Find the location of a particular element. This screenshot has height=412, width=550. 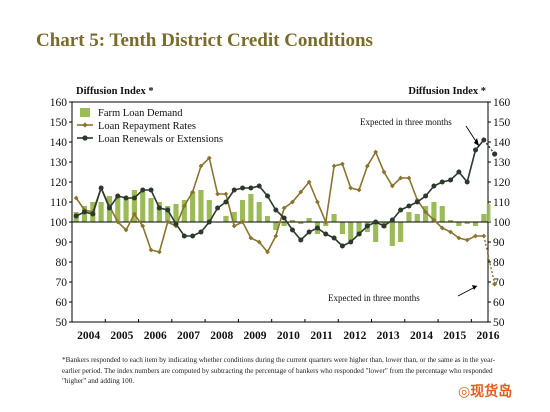

x-tick-label: 2016 is located at coordinates (488, 336).